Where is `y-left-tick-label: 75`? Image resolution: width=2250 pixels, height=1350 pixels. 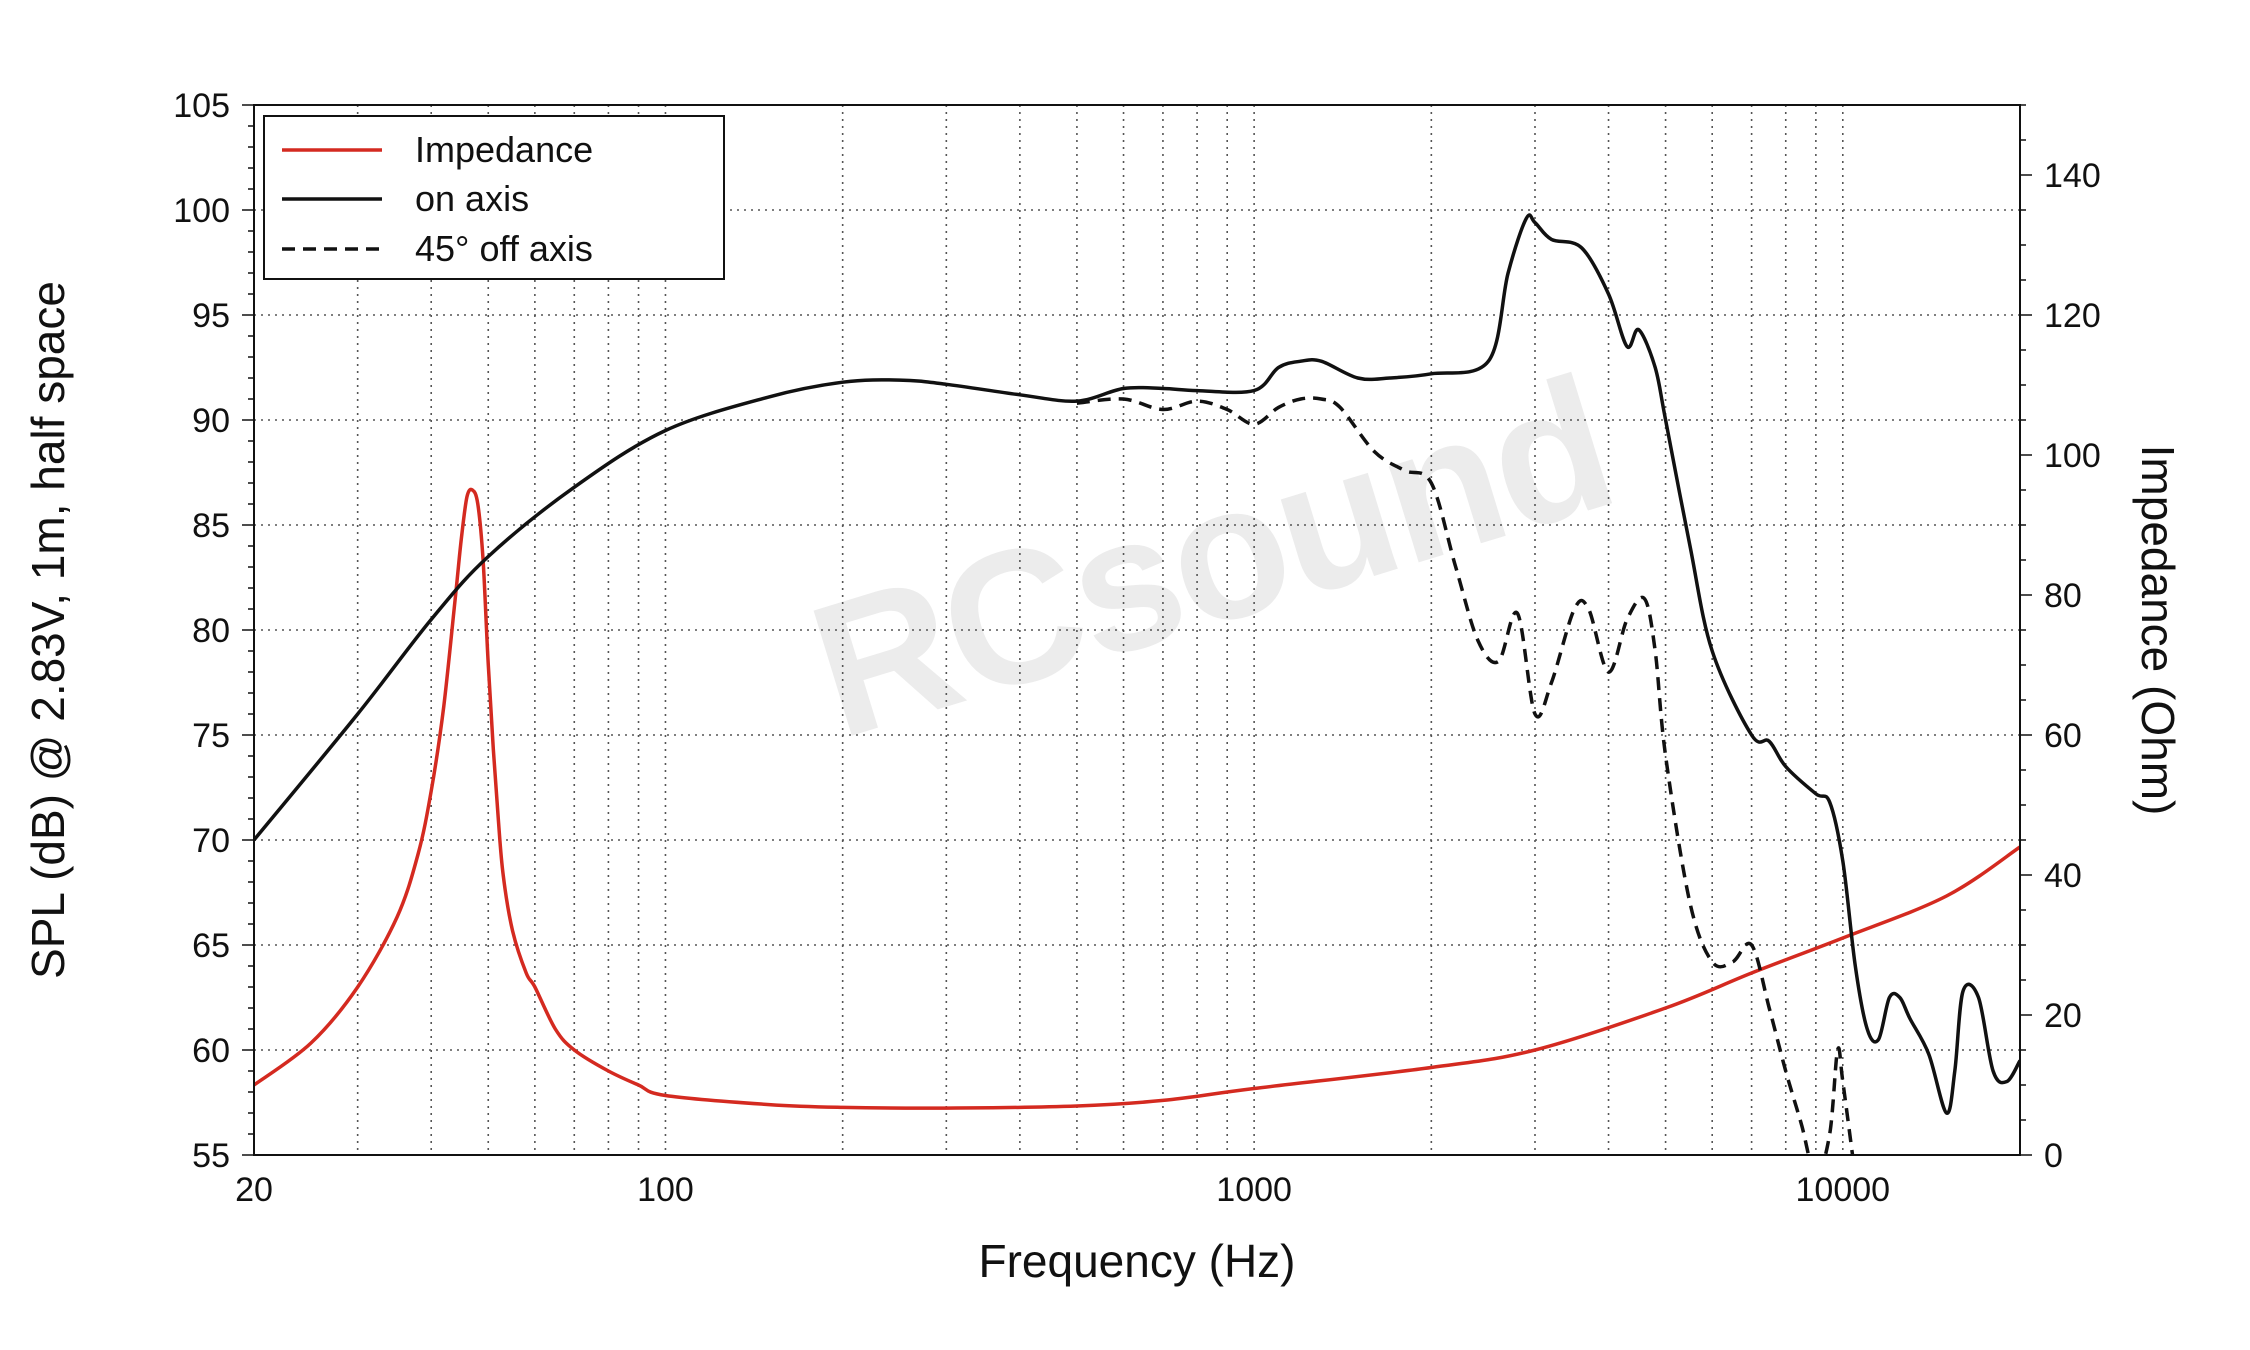 y-left-tick-label: 75 is located at coordinates (211, 736).